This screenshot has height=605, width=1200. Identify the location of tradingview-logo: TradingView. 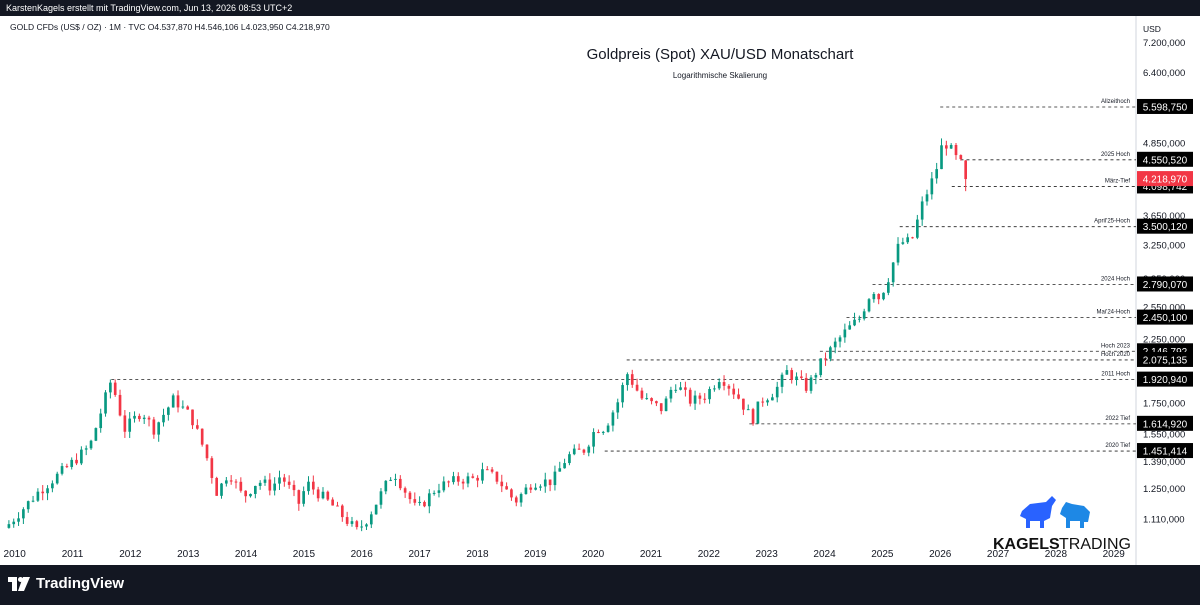
(66, 583).